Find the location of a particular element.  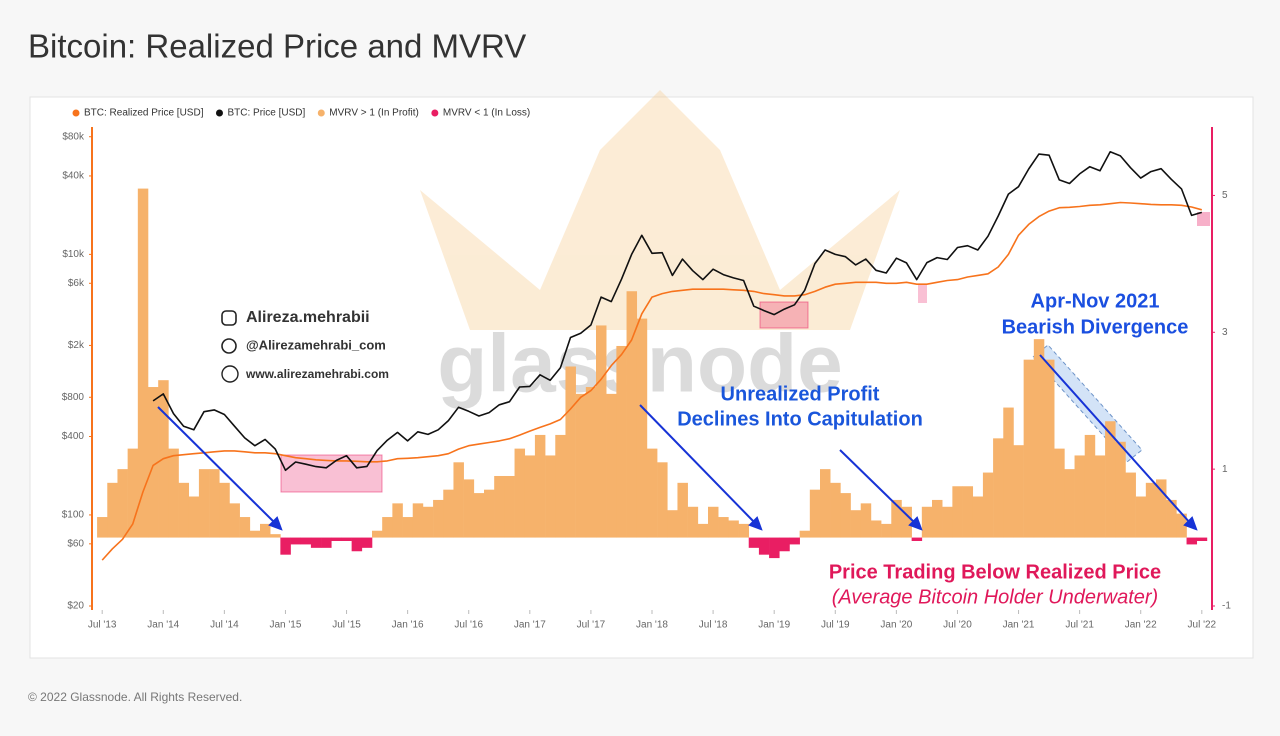

highlight-box is located at coordinates (922, 294).